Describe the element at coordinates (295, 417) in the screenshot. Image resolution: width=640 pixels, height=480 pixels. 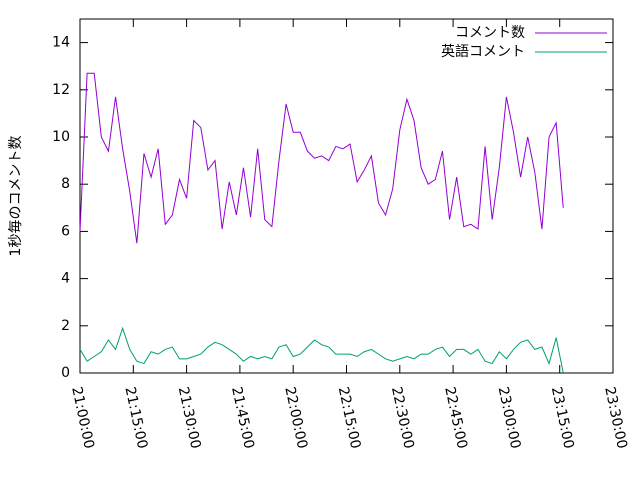
I see `x-tick-label: 22:00:00` at that location.